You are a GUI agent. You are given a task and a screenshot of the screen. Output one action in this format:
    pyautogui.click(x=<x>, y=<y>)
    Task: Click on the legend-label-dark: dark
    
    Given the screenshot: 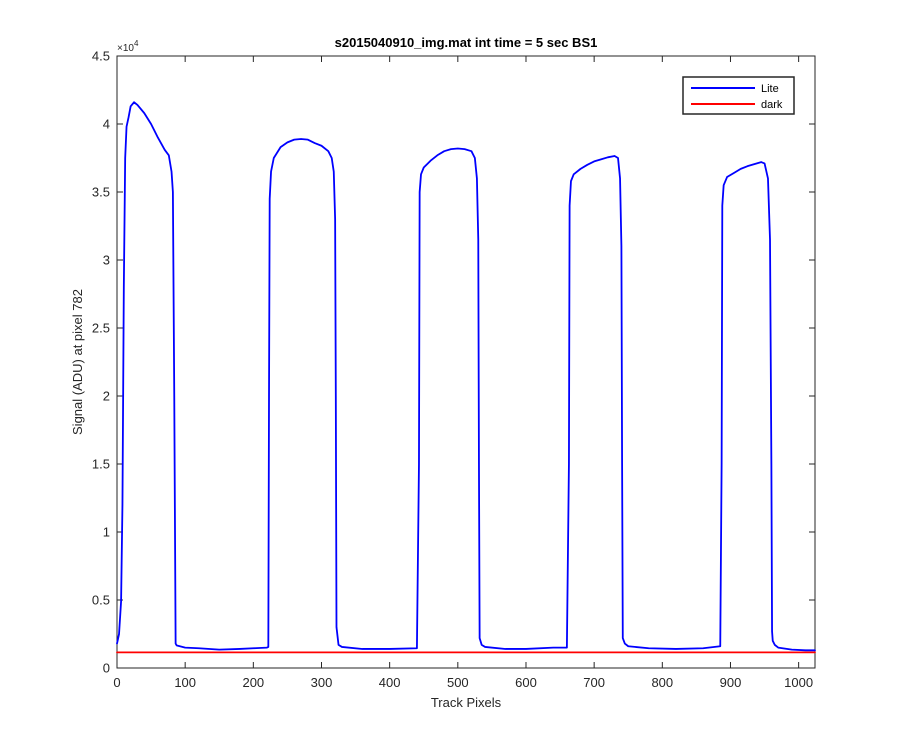 What is the action you would take?
    pyautogui.click(x=772, y=105)
    